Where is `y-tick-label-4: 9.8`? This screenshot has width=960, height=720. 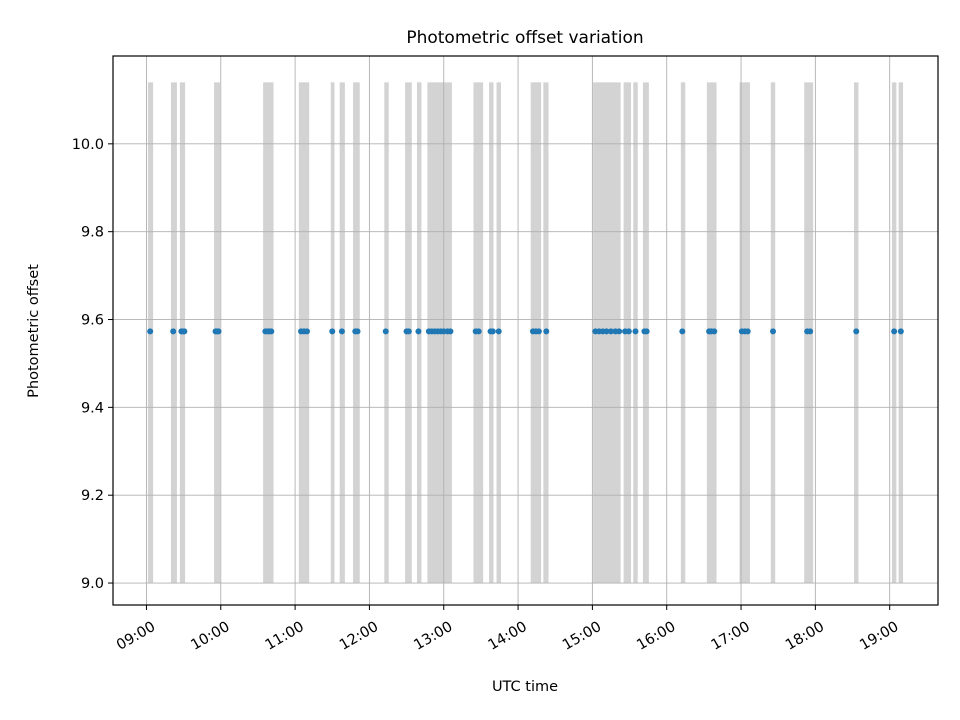
y-tick-label-4: 9.8 is located at coordinates (92, 233).